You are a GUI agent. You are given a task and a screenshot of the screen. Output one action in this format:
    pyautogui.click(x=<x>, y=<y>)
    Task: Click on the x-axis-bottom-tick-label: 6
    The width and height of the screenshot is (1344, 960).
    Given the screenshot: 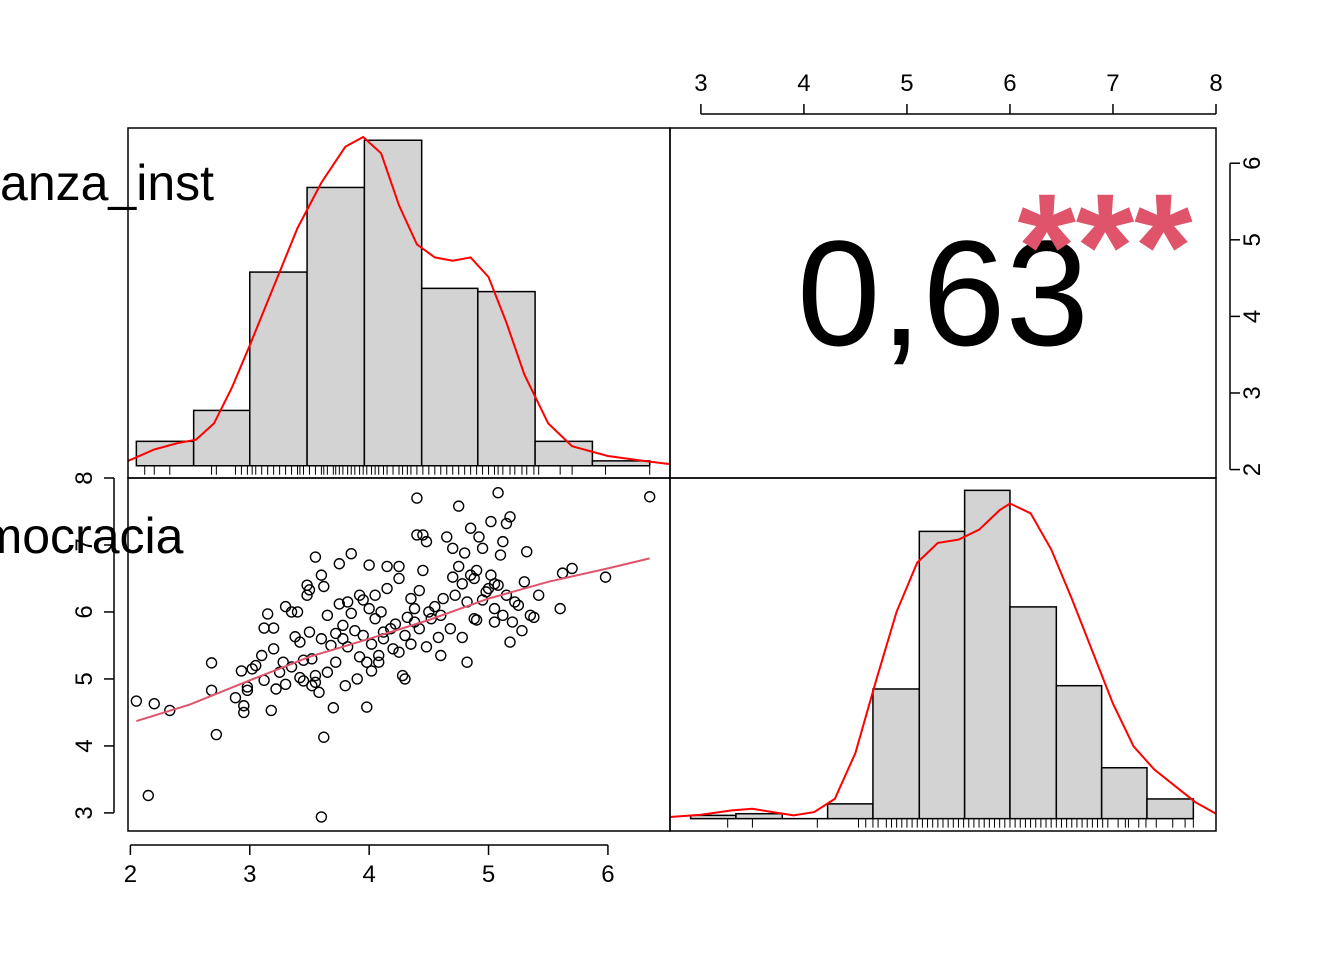 What is the action you would take?
    pyautogui.click(x=607, y=874)
    